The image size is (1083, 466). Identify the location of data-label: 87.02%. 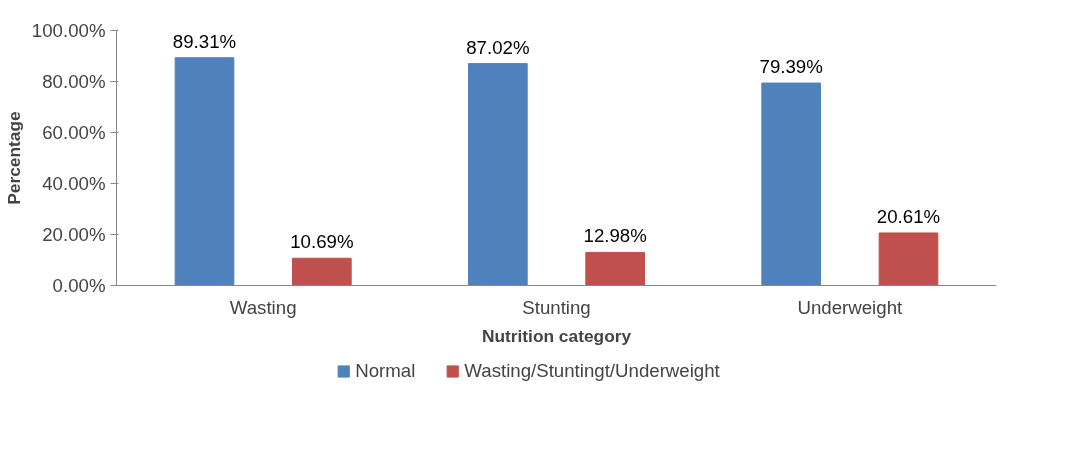
(498, 47).